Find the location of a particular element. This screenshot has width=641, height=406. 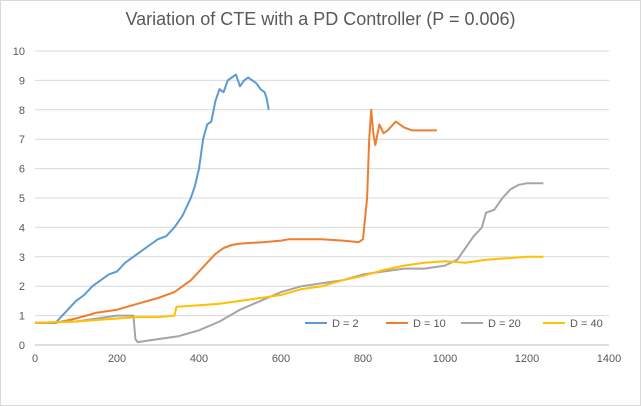

x-tick-label: 200 is located at coordinates (117, 359).